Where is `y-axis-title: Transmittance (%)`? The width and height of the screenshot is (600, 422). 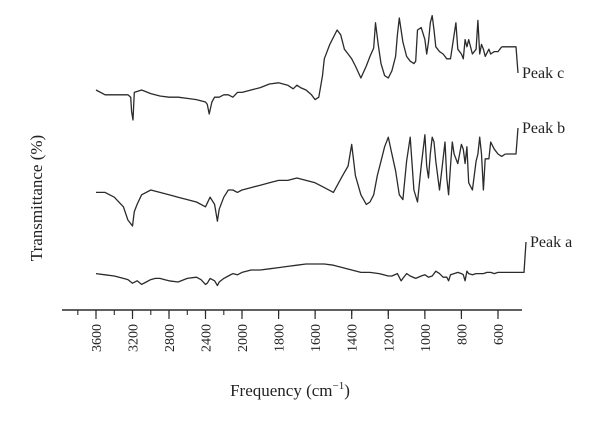
y-axis-title: Transmittance (%) is located at coordinates (36, 198).